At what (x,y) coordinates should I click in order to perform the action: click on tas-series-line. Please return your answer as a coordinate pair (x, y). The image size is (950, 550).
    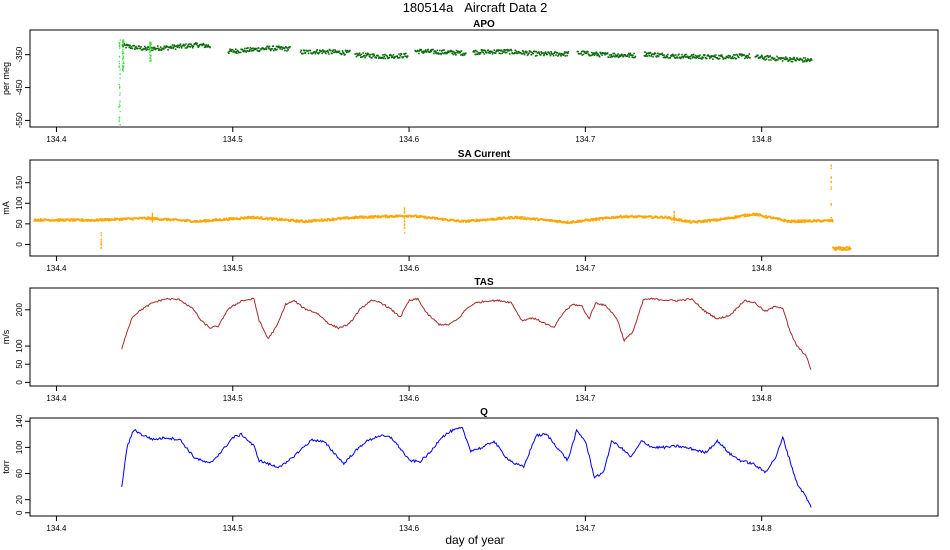
    Looking at the image, I should click on (466, 333).